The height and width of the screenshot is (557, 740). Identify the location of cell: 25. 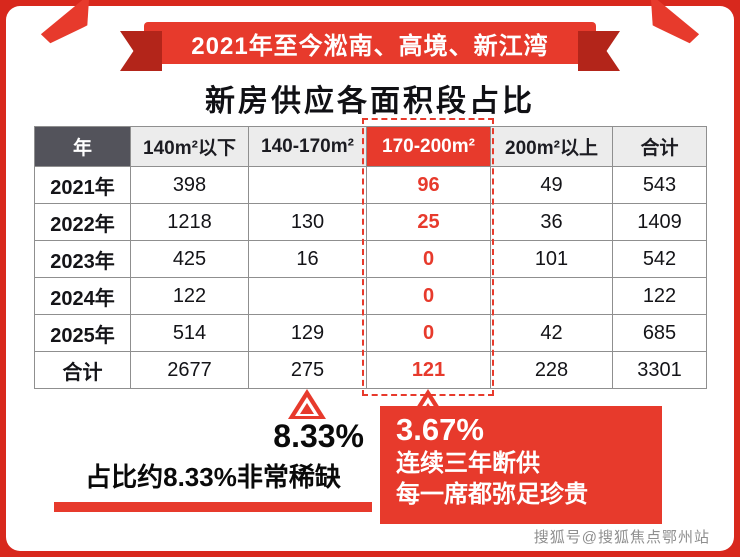
(428, 222).